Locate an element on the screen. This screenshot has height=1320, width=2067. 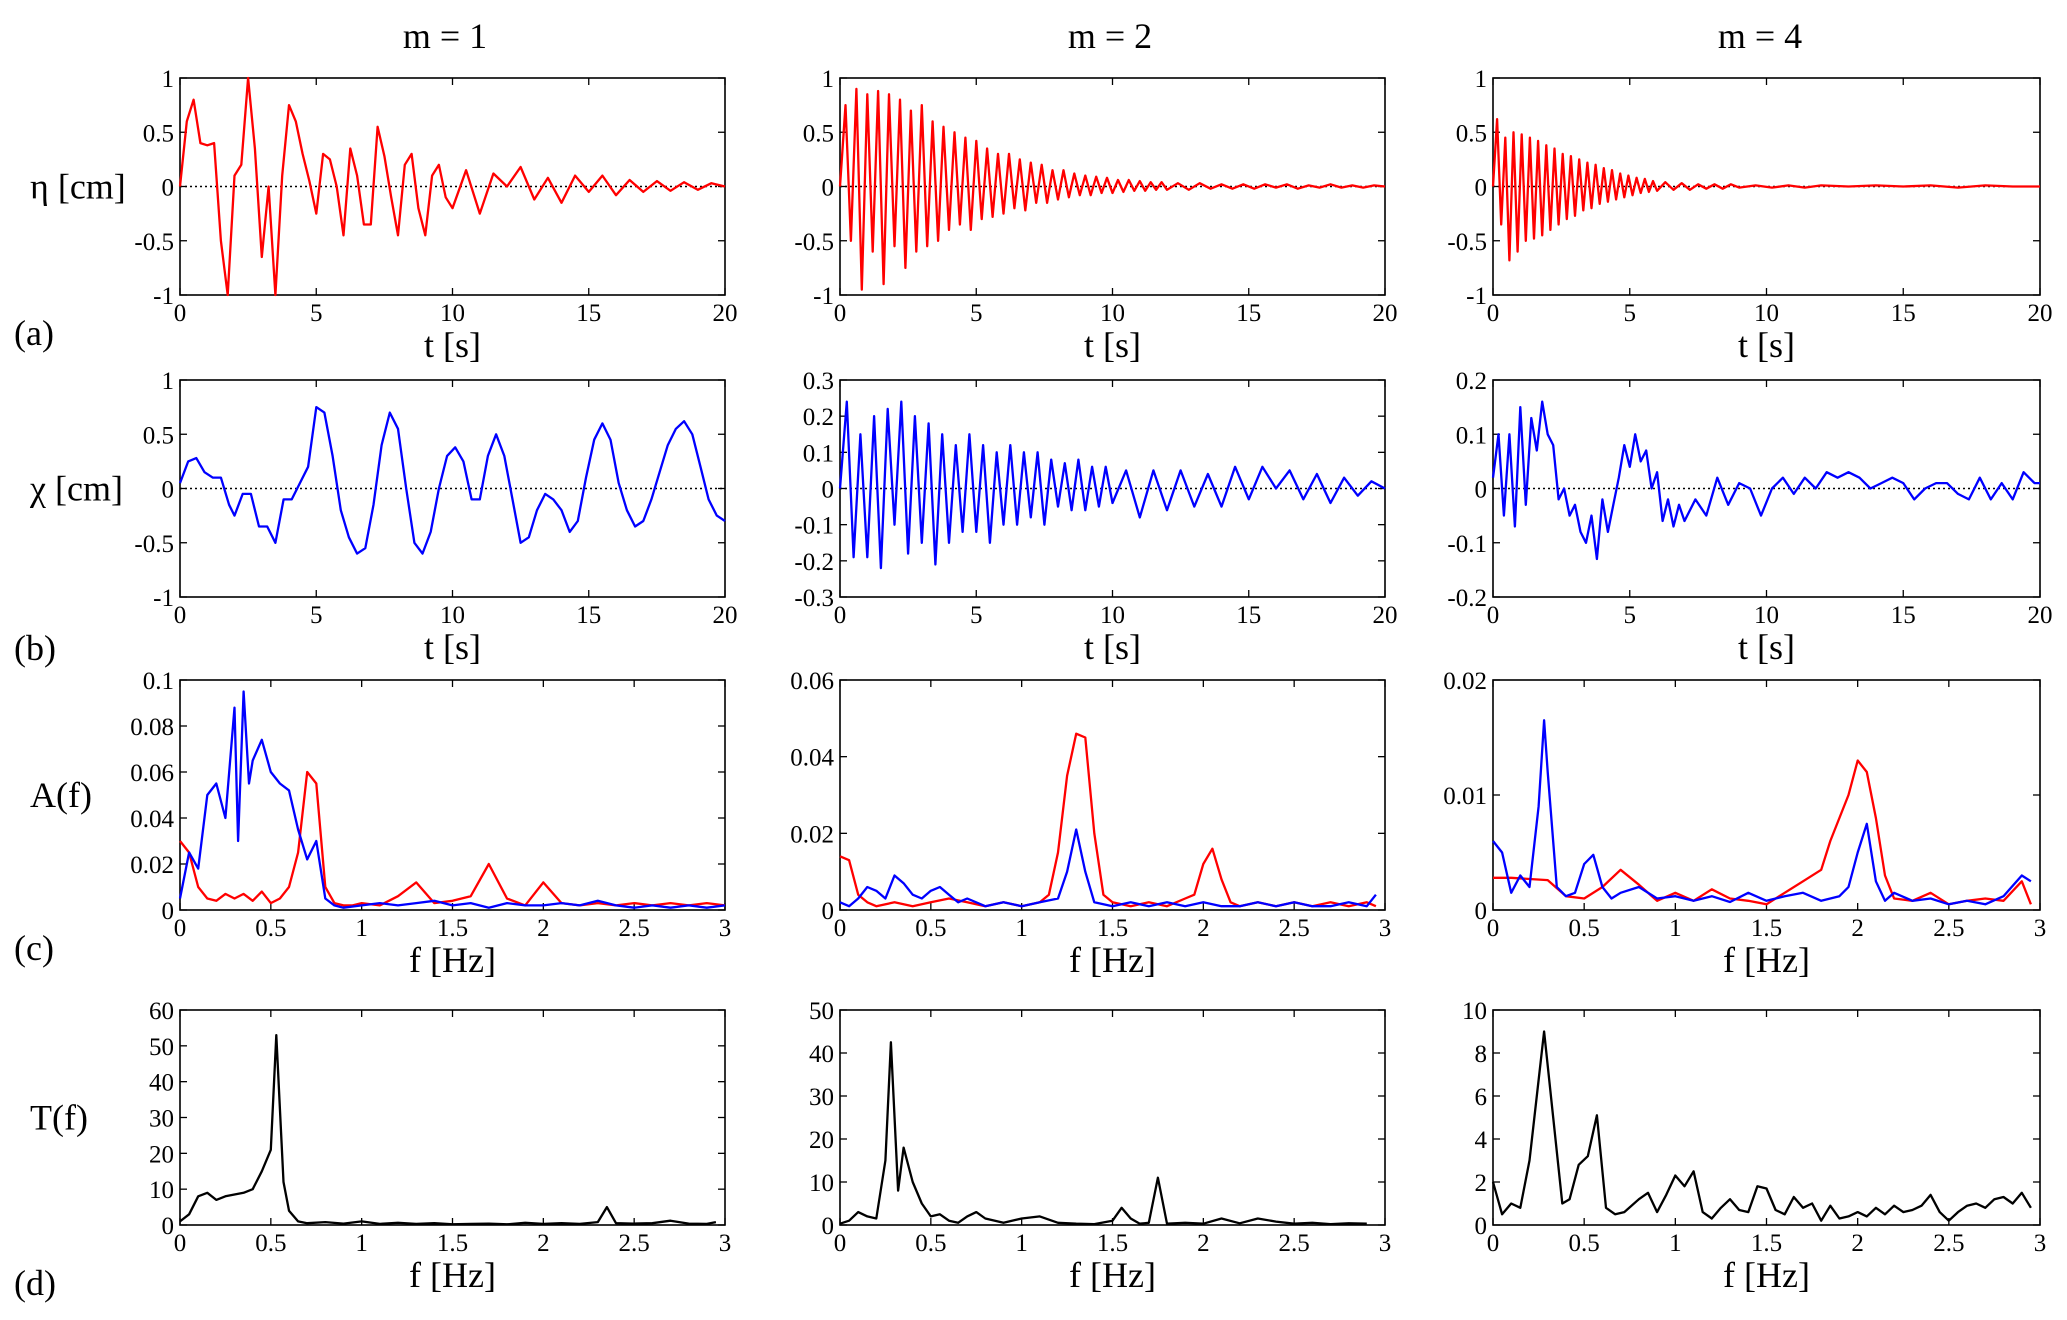
y-tick-label: -0.2 is located at coordinates (814, 562).